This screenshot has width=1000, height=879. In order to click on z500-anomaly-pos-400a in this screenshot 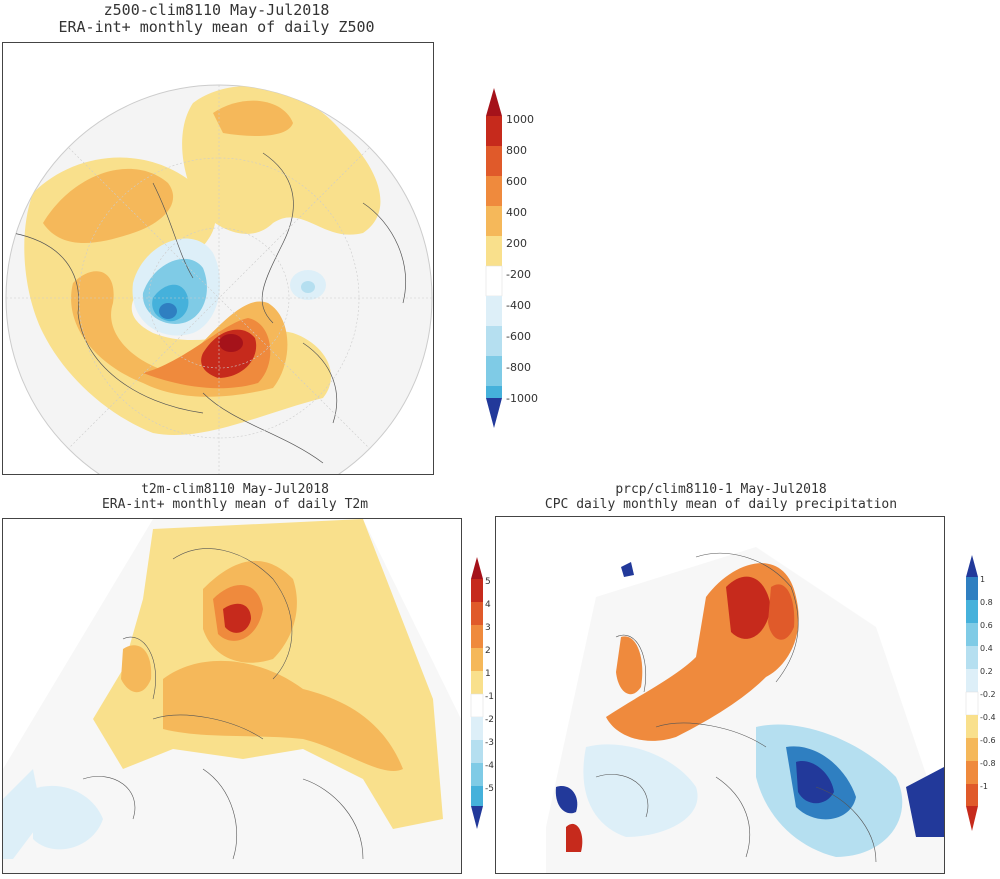, I will do `click(108, 205)`.